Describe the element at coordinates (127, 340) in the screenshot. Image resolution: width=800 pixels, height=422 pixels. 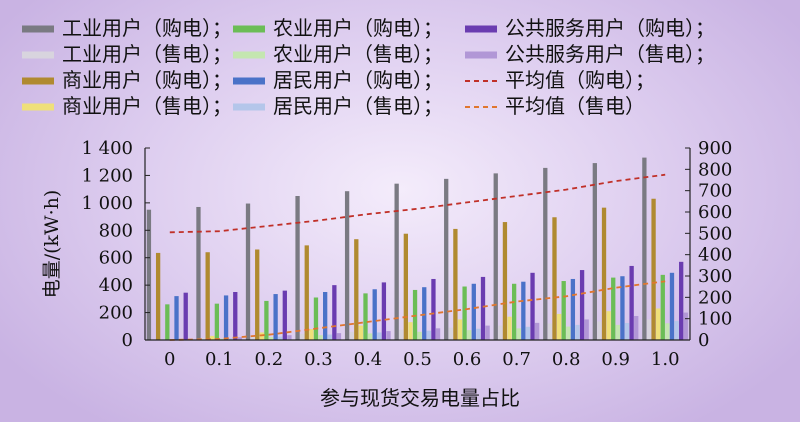
I see `y-tick-label: 0` at that location.